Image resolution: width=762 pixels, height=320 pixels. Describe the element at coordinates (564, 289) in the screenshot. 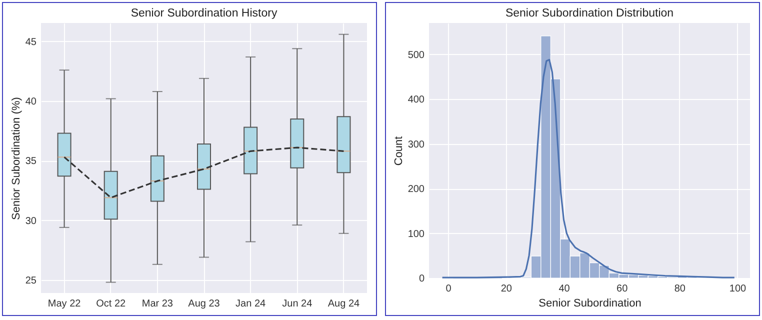

I see `x-tick-label: 40` at that location.